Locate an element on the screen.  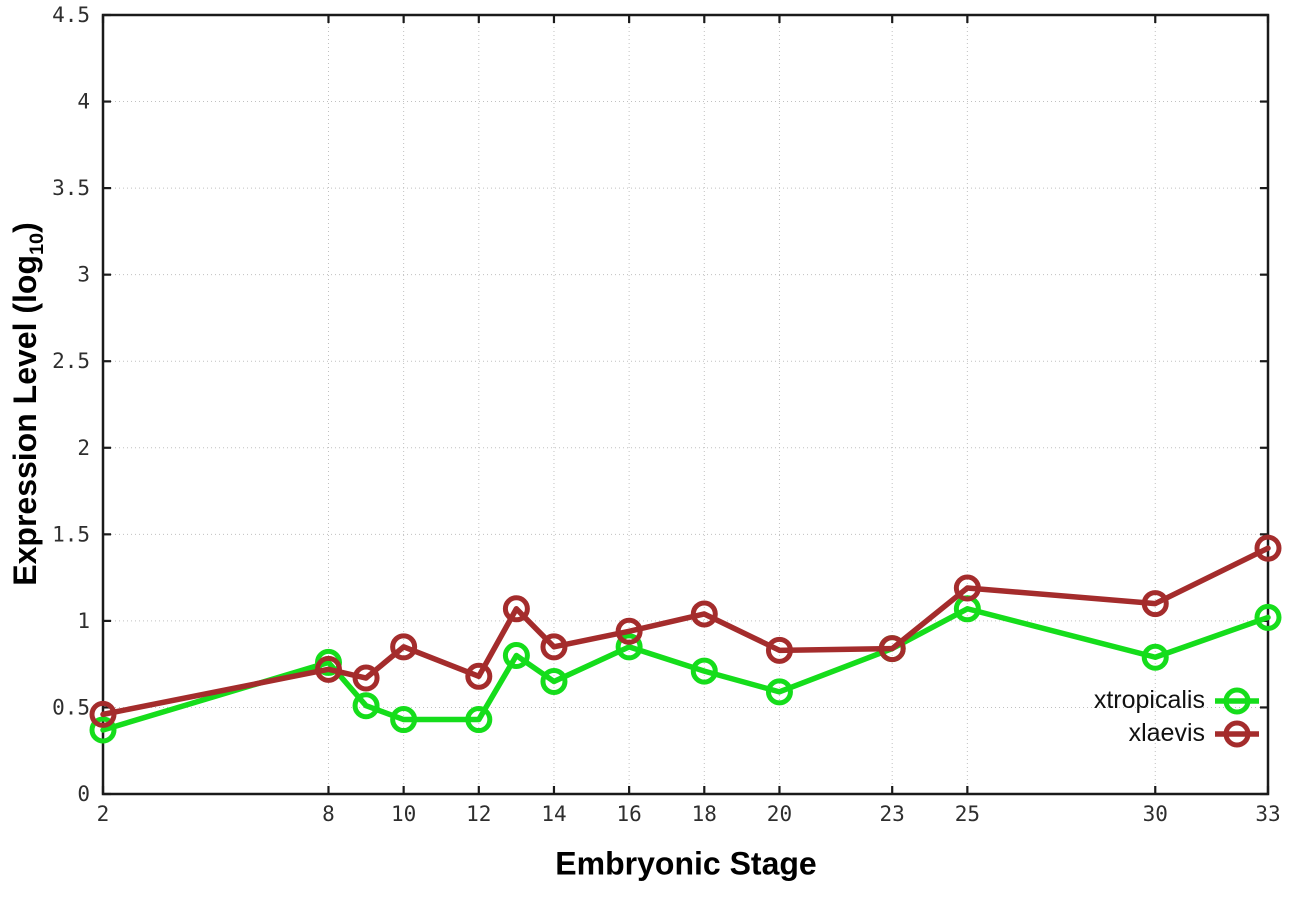
y-tick-label: 0.5 is located at coordinates (71, 707).